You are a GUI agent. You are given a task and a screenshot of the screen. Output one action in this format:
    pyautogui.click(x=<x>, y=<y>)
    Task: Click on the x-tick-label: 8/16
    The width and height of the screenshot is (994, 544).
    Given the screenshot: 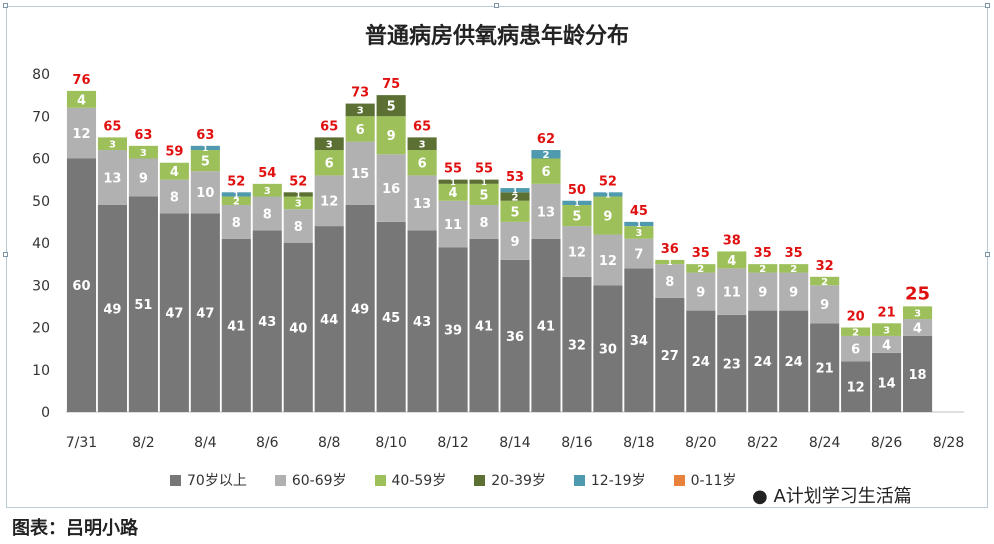 What is the action you would take?
    pyautogui.click(x=577, y=443)
    